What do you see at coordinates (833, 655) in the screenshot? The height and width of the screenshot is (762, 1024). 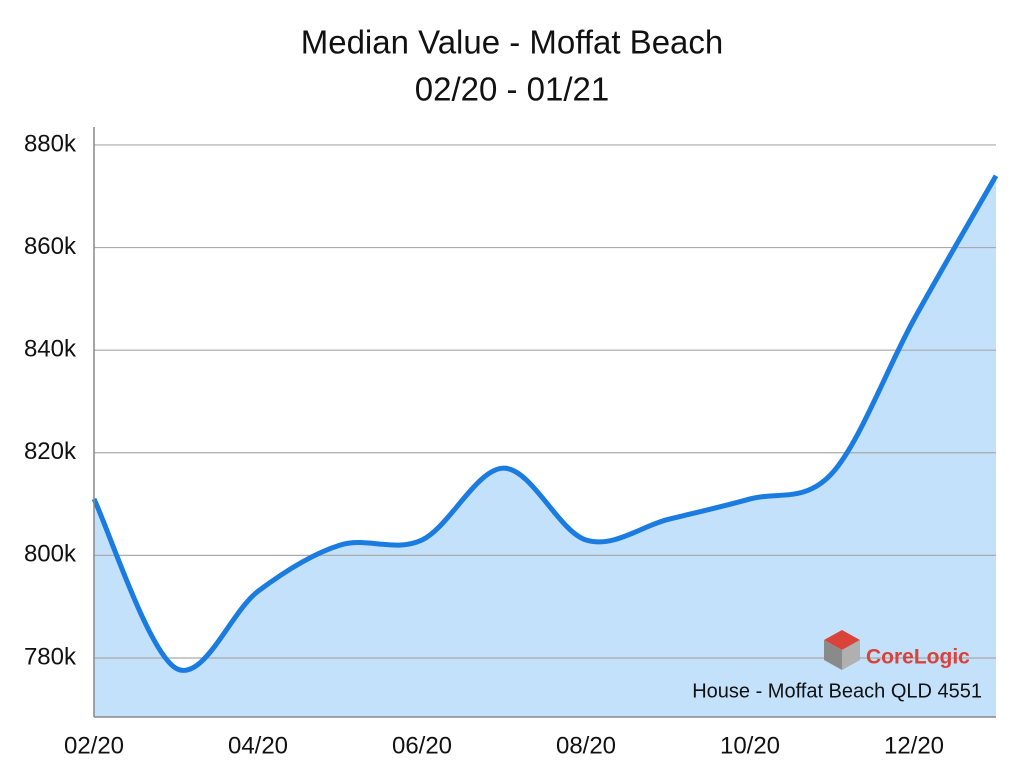 I see `logo-cube-left` at bounding box center [833, 655].